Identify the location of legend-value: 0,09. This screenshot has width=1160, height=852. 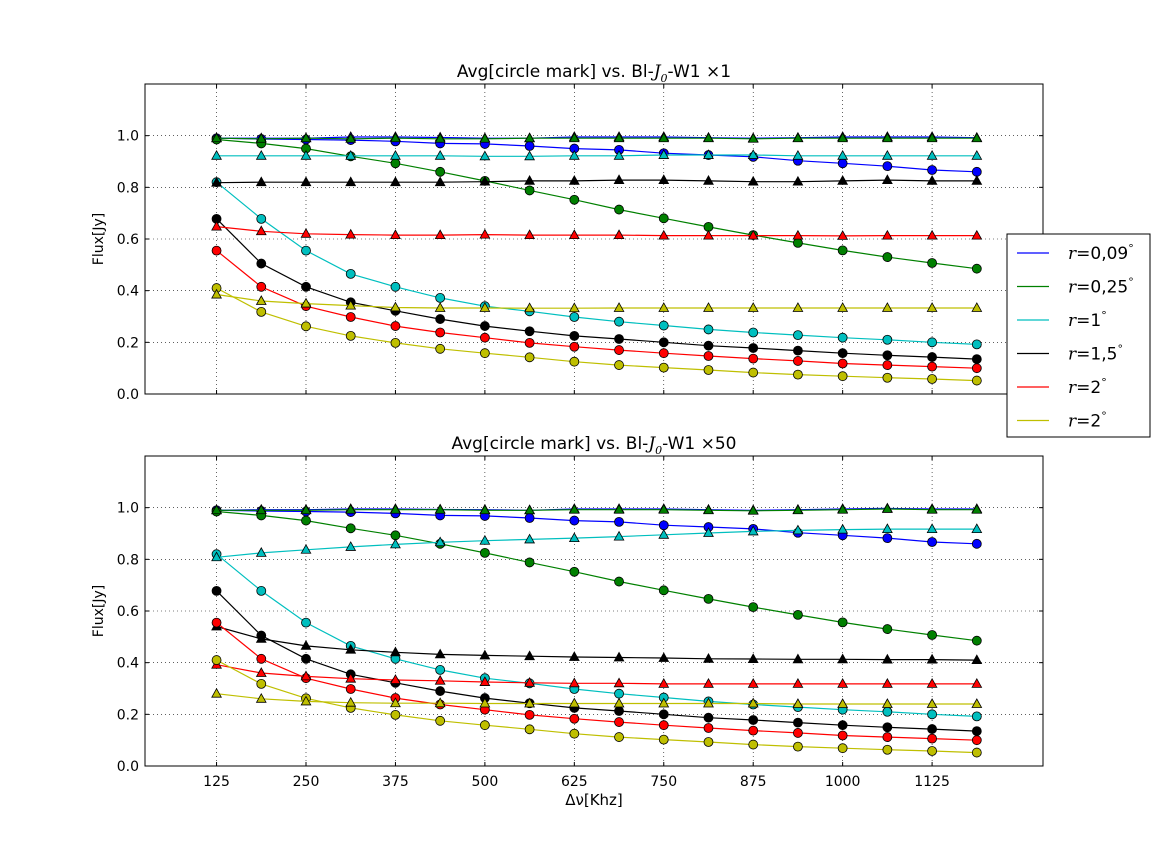
(1109, 254).